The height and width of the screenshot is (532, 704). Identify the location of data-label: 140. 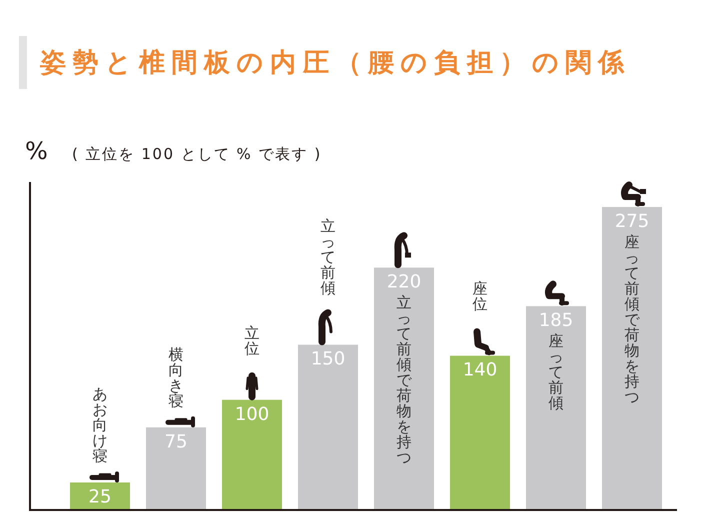
(480, 370).